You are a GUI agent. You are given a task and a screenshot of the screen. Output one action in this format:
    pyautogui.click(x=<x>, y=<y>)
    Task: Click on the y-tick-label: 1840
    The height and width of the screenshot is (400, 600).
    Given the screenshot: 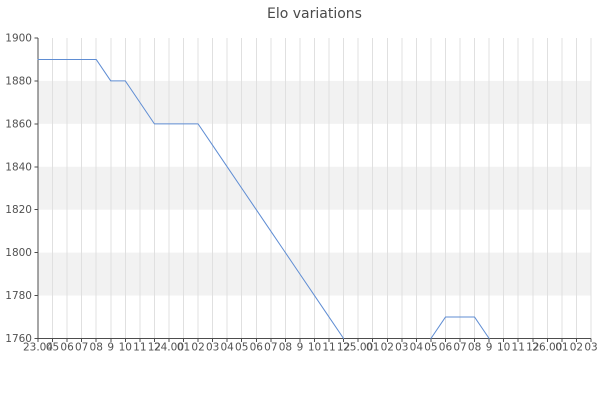 What is the action you would take?
    pyautogui.click(x=18, y=167)
    